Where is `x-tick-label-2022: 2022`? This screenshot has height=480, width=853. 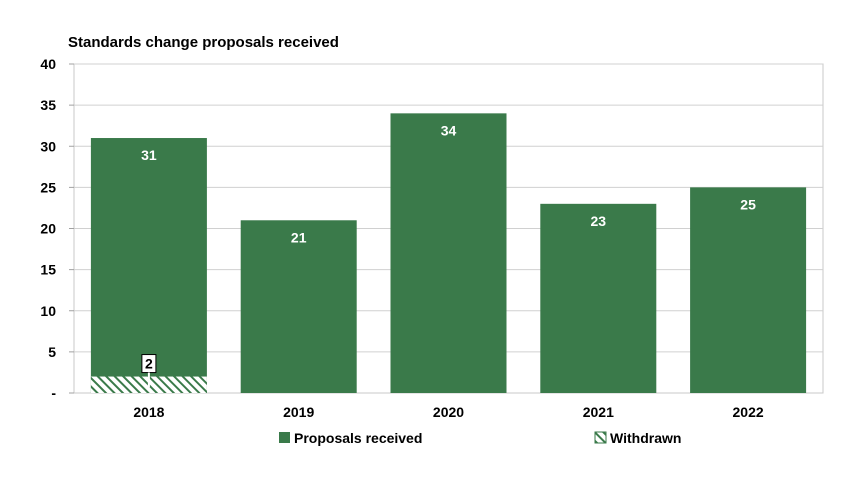 x-tick-label-2022: 2022 is located at coordinates (748, 412).